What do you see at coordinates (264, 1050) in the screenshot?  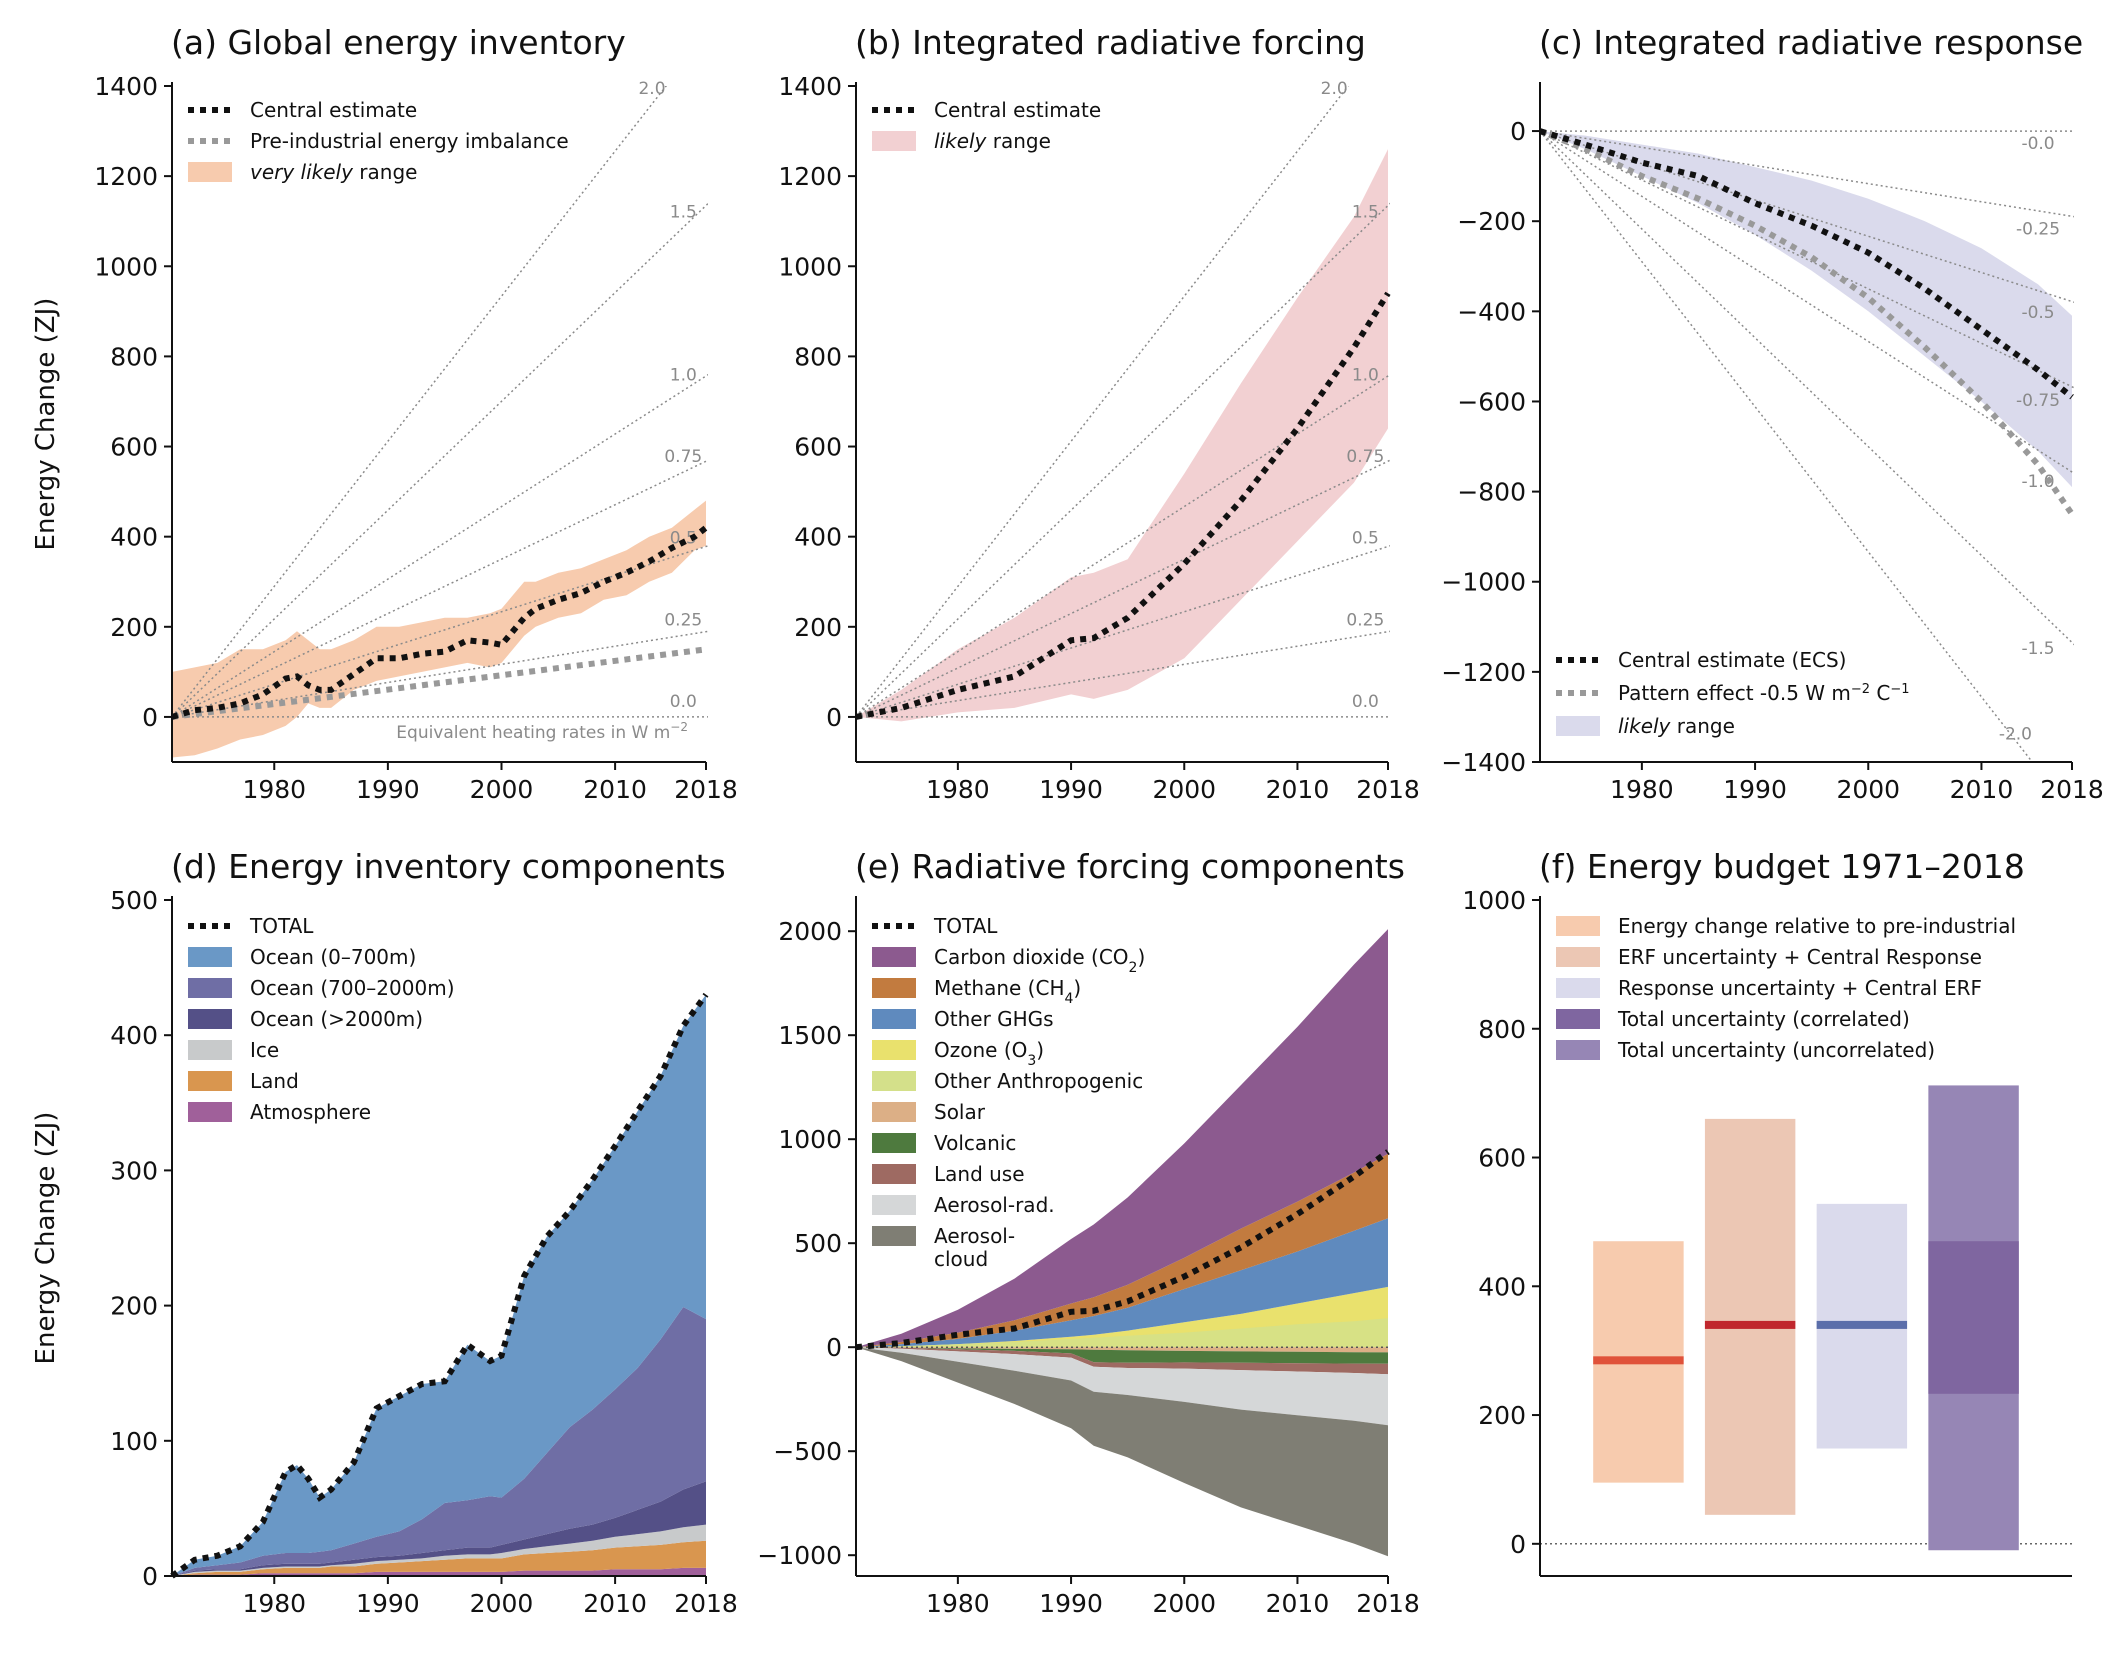 I see `legend-item-label: Ice` at bounding box center [264, 1050].